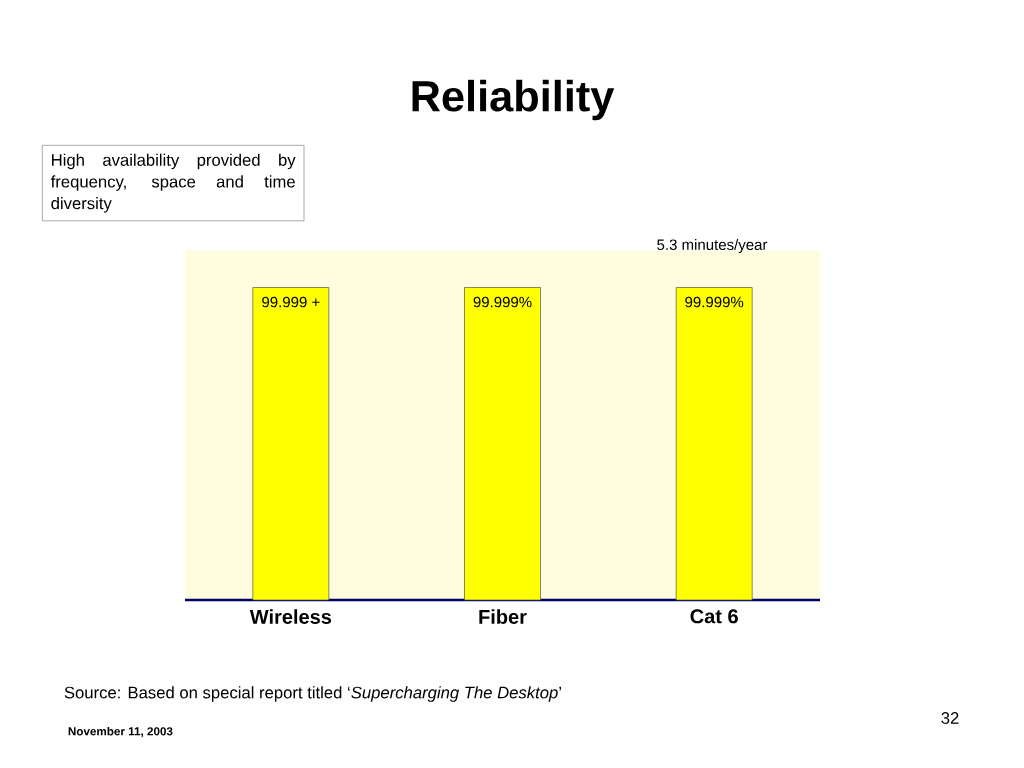 The width and height of the screenshot is (1024, 768). I want to click on source-note: Source: Based on special report titled ‘Supercharging The Desktop’, so click(312, 694).